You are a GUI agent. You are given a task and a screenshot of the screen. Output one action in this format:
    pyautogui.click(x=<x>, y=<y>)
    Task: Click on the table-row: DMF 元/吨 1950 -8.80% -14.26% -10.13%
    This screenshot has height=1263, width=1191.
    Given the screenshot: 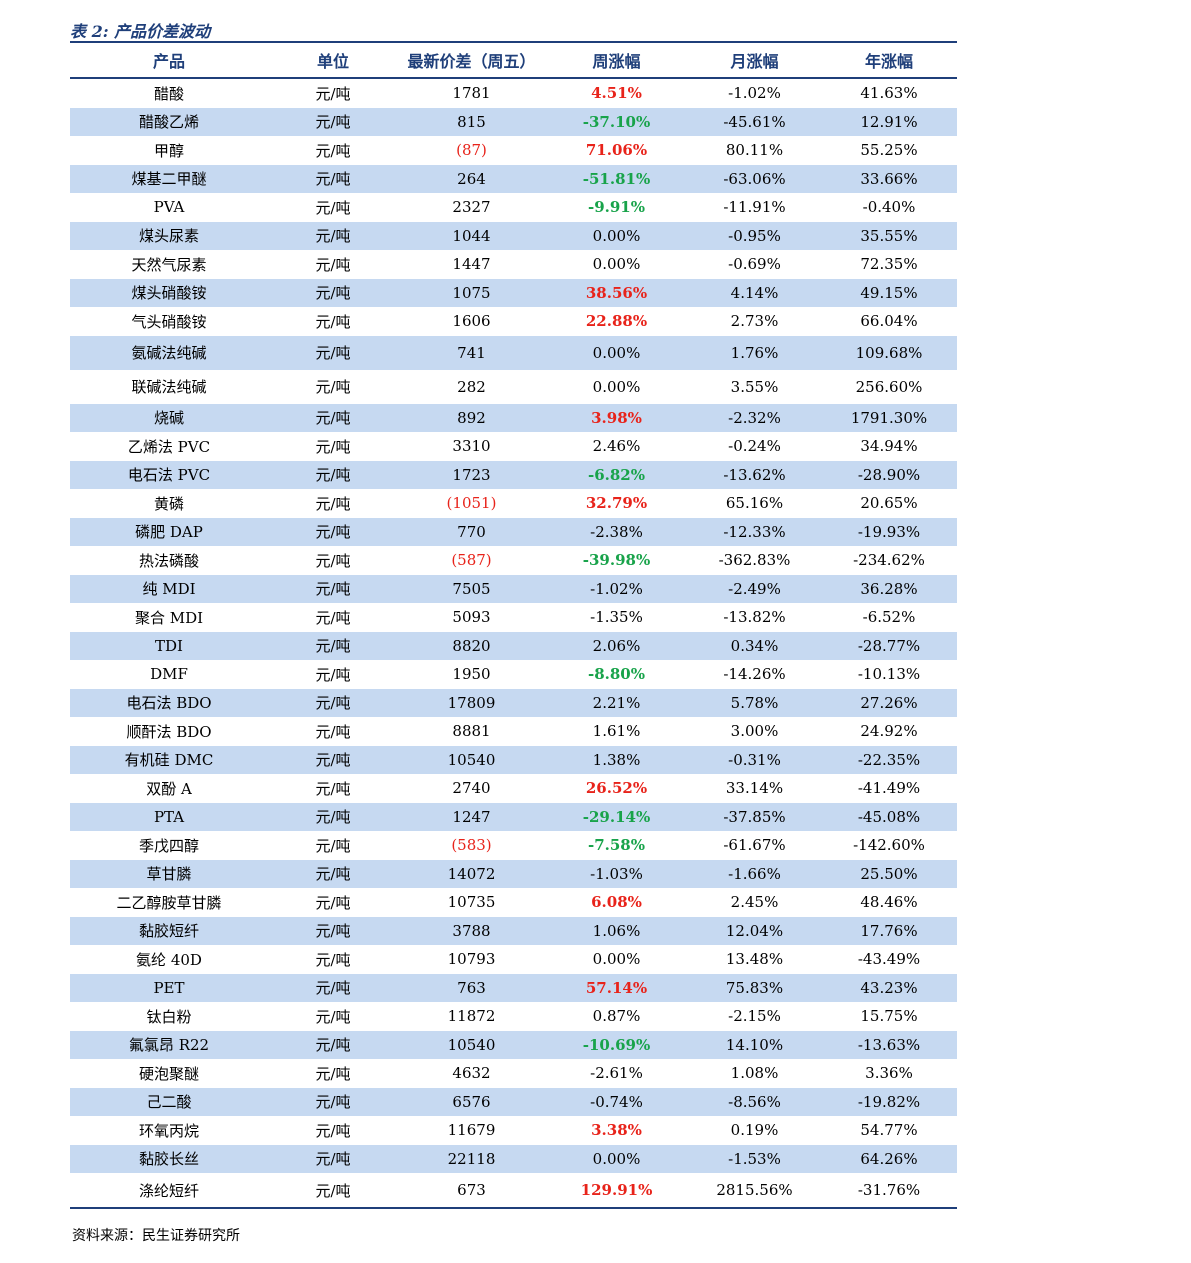 What is the action you would take?
    pyautogui.click(x=513, y=674)
    